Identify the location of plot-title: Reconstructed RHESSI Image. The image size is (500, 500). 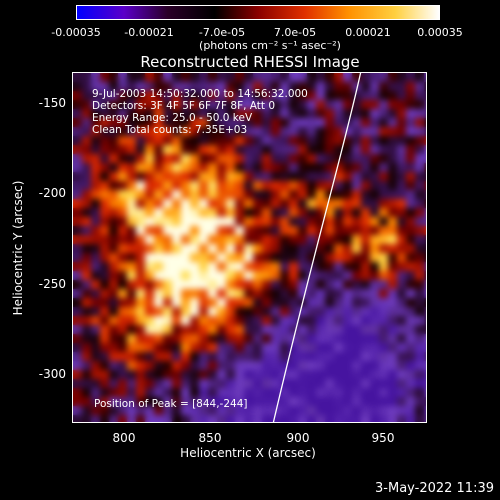
(250, 62).